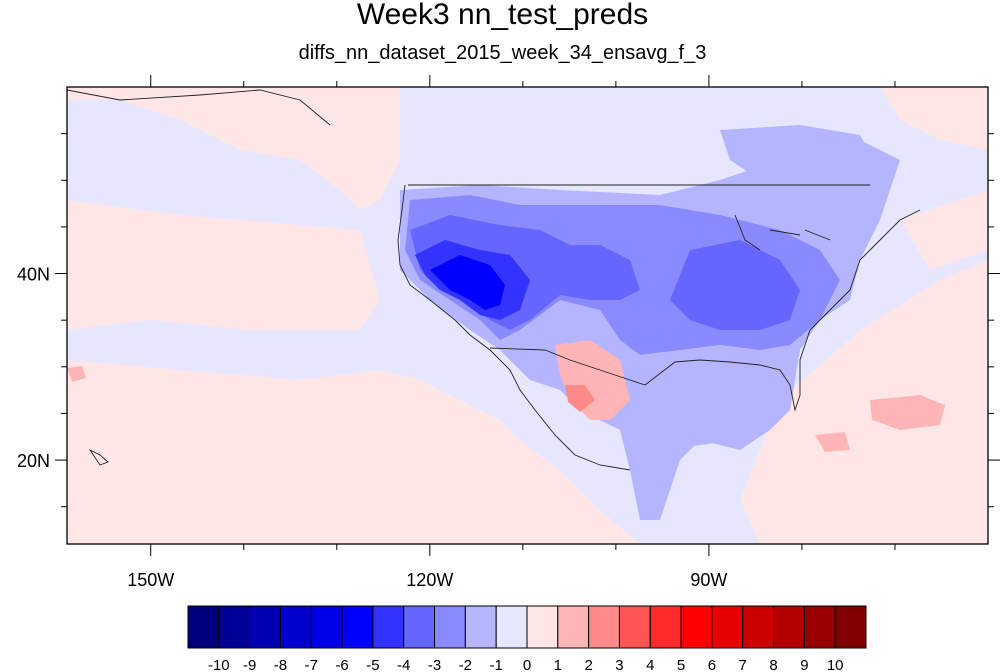  I want to click on hawaii-islands, so click(98, 457).